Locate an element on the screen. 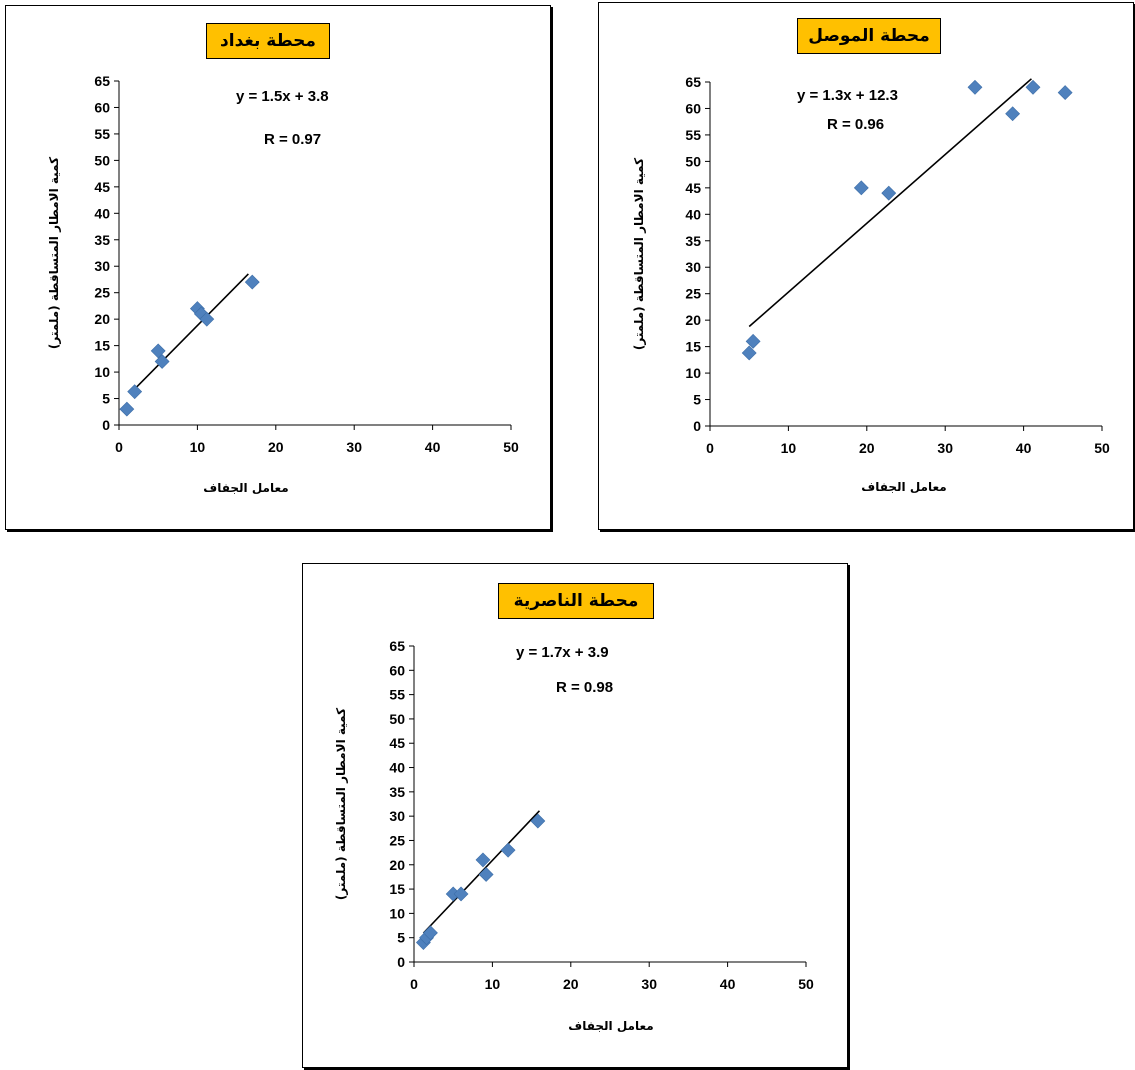 Image resolution: width=1135 pixels, height=1070 pixels. regression-equation: y = 1.5x + 3.8 is located at coordinates (282, 96).